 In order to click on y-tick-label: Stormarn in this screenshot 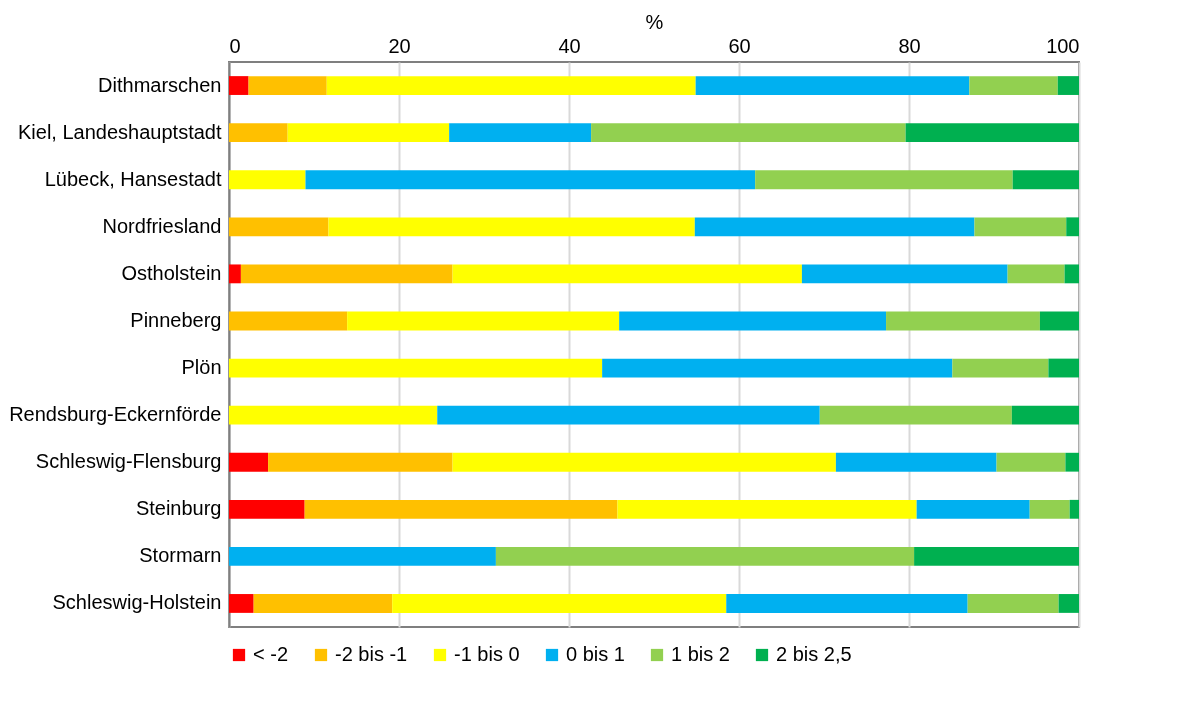, I will do `click(180, 555)`.